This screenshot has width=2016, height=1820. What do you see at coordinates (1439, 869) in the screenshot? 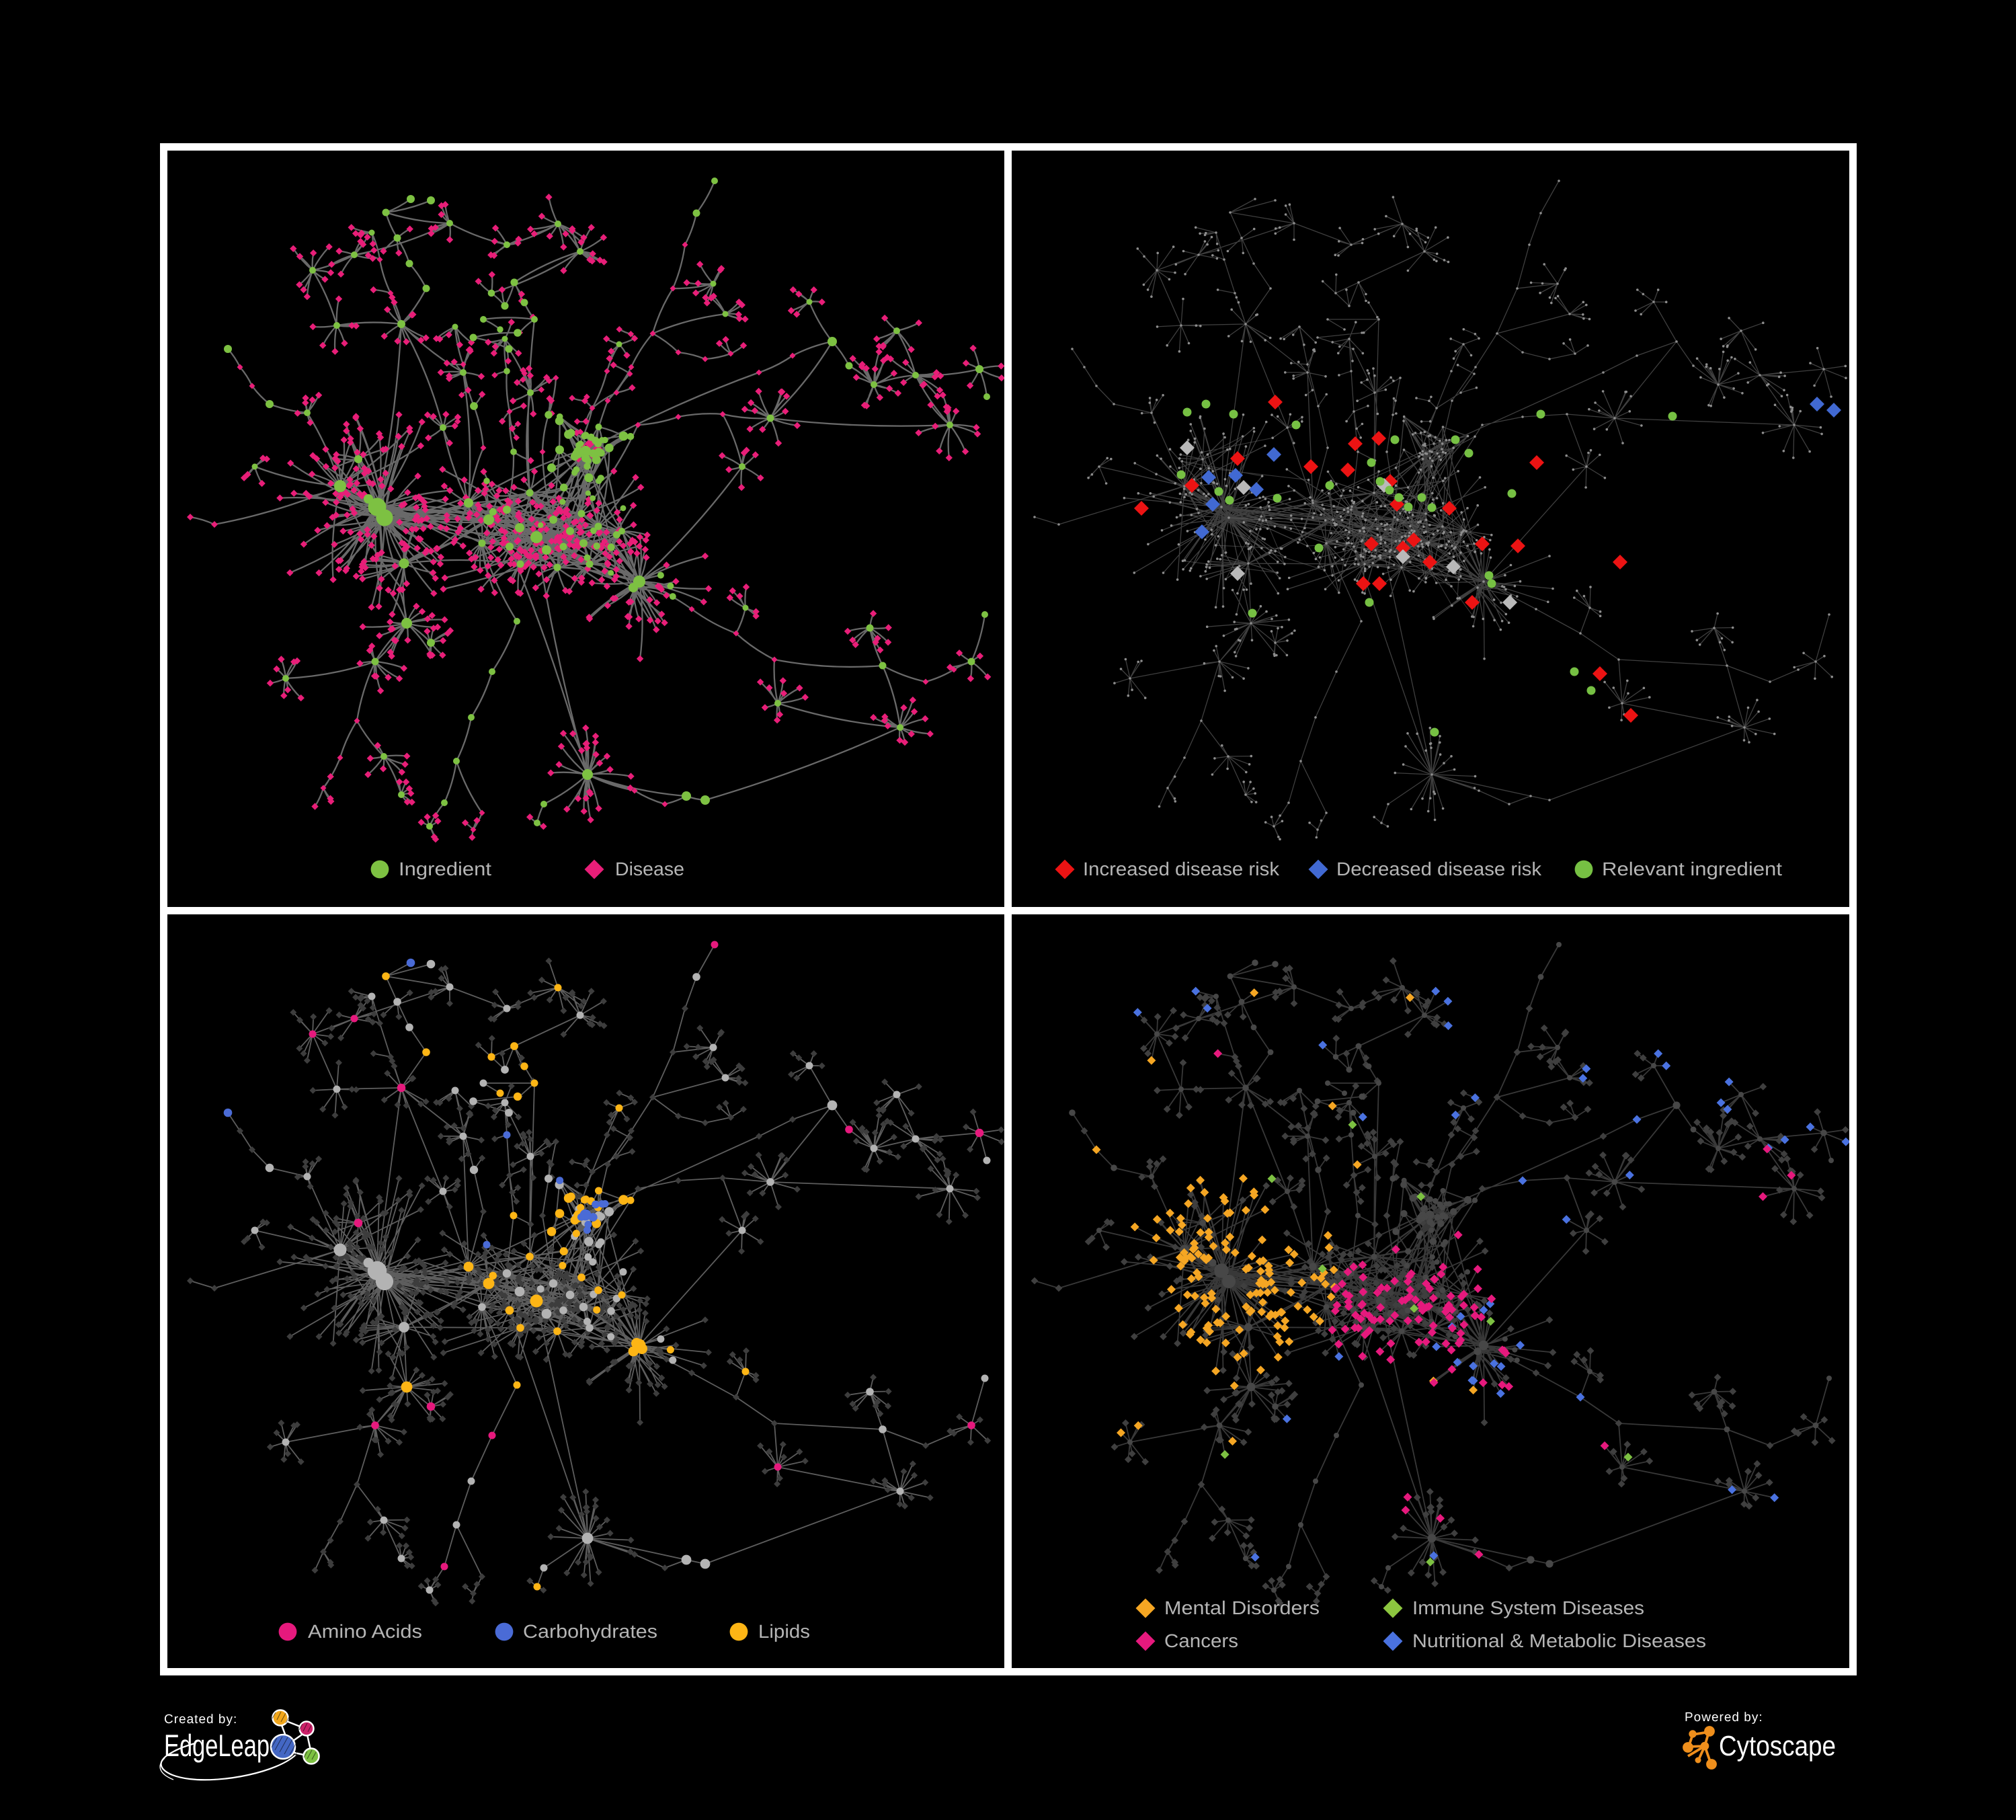
I see `svg-text: Decreased disease risk` at bounding box center [1439, 869].